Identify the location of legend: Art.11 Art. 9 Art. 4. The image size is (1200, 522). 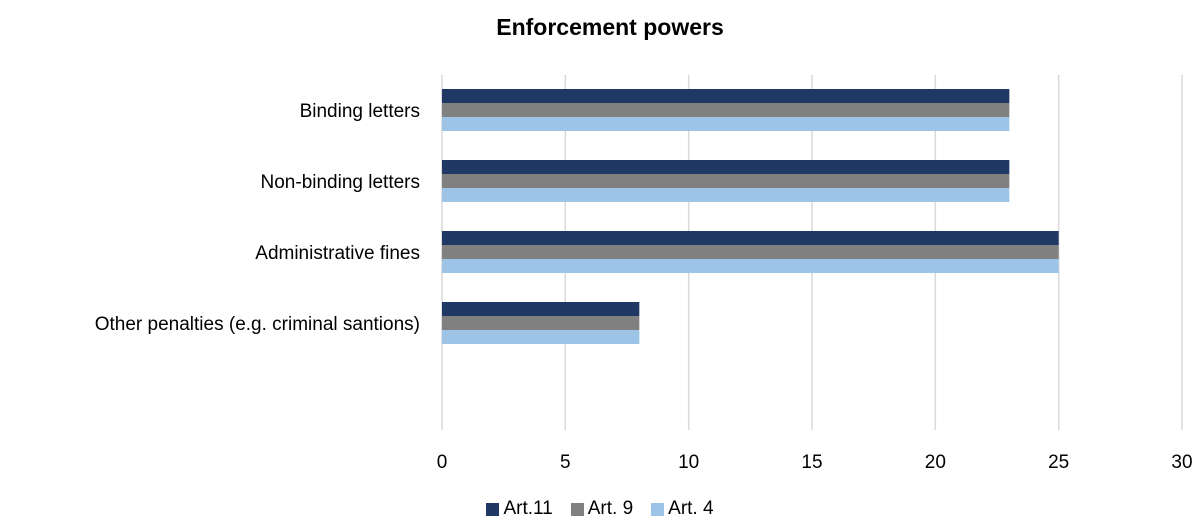
(600, 509).